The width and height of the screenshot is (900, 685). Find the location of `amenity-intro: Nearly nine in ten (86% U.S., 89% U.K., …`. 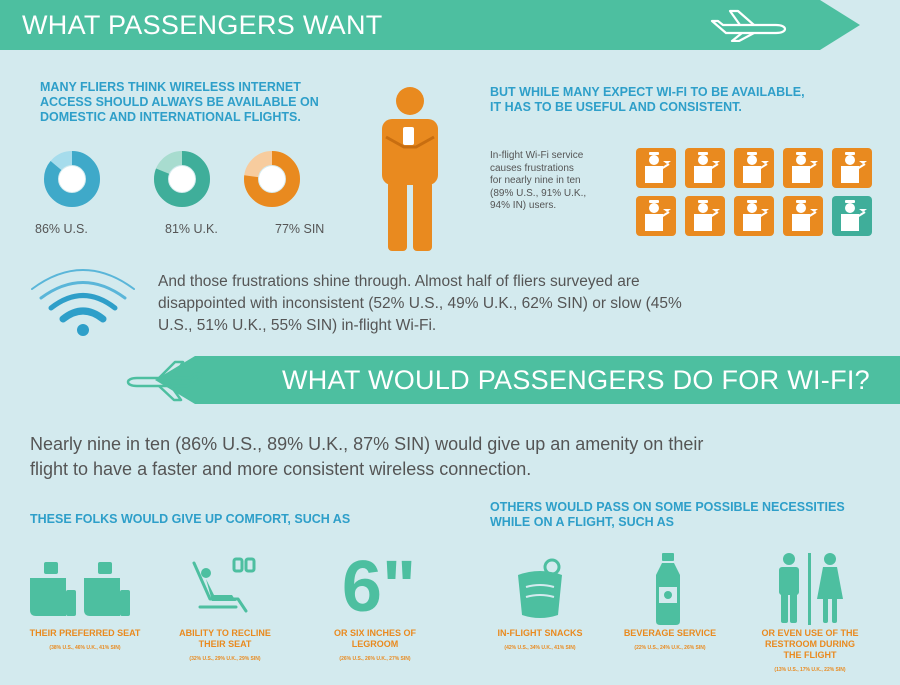

amenity-intro: Nearly nine in ten (86% U.S., 89% U.K., … is located at coordinates (367, 456).